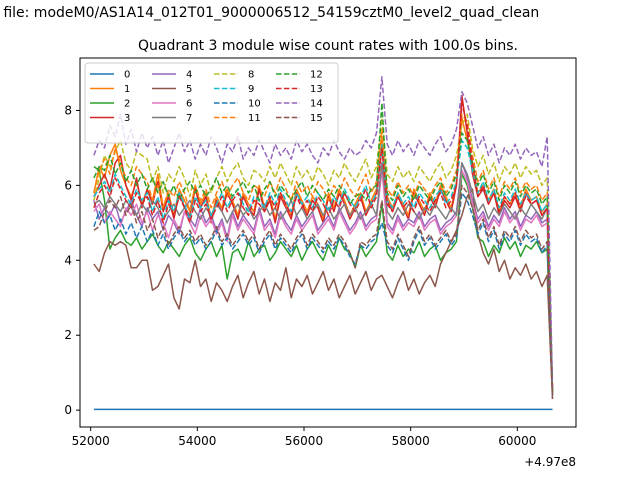 The height and width of the screenshot is (480, 640). I want to click on legend-label: 7, so click(189, 118).